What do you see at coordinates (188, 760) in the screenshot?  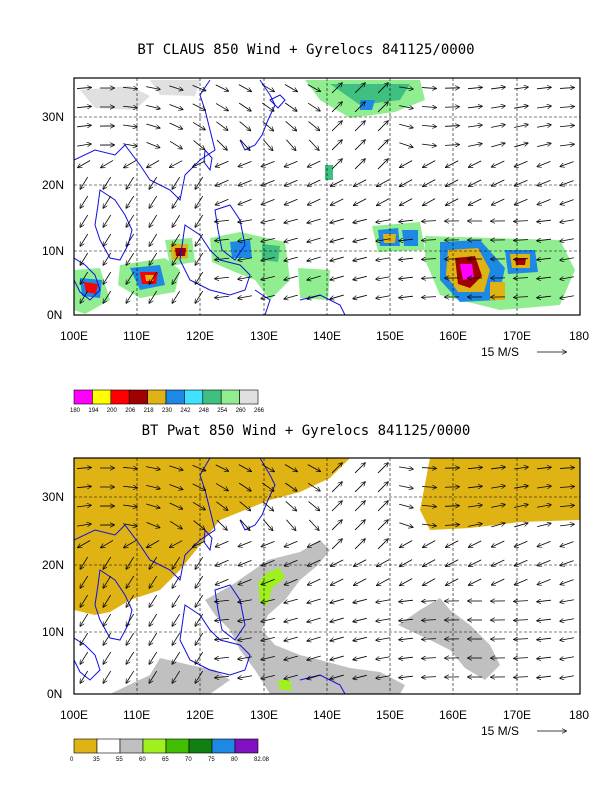 I see `legend-label: 70` at bounding box center [188, 760].